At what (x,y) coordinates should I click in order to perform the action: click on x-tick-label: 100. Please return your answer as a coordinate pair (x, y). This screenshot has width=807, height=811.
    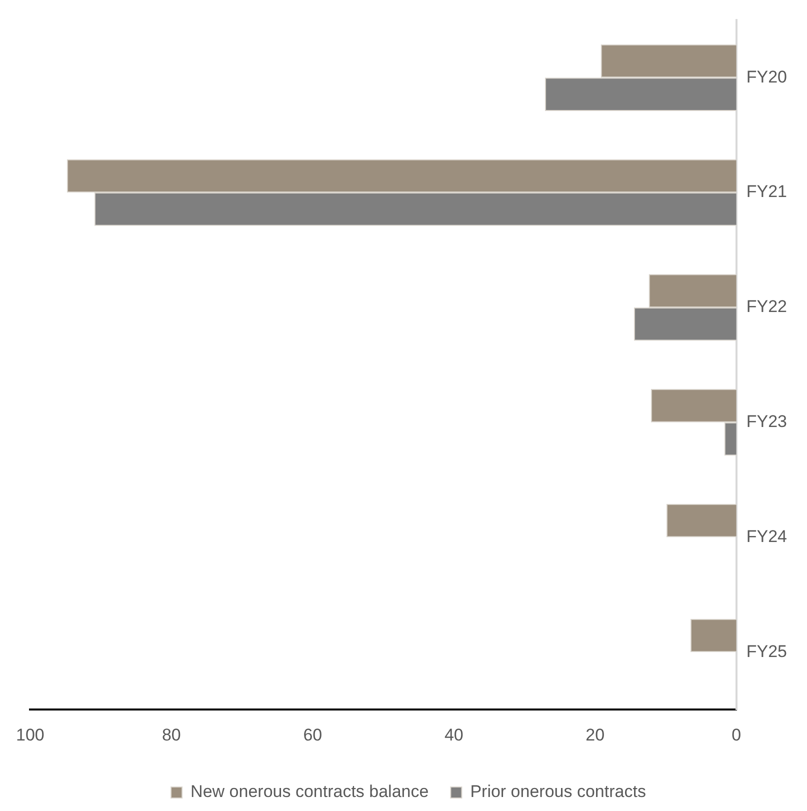
    Looking at the image, I should click on (30, 734).